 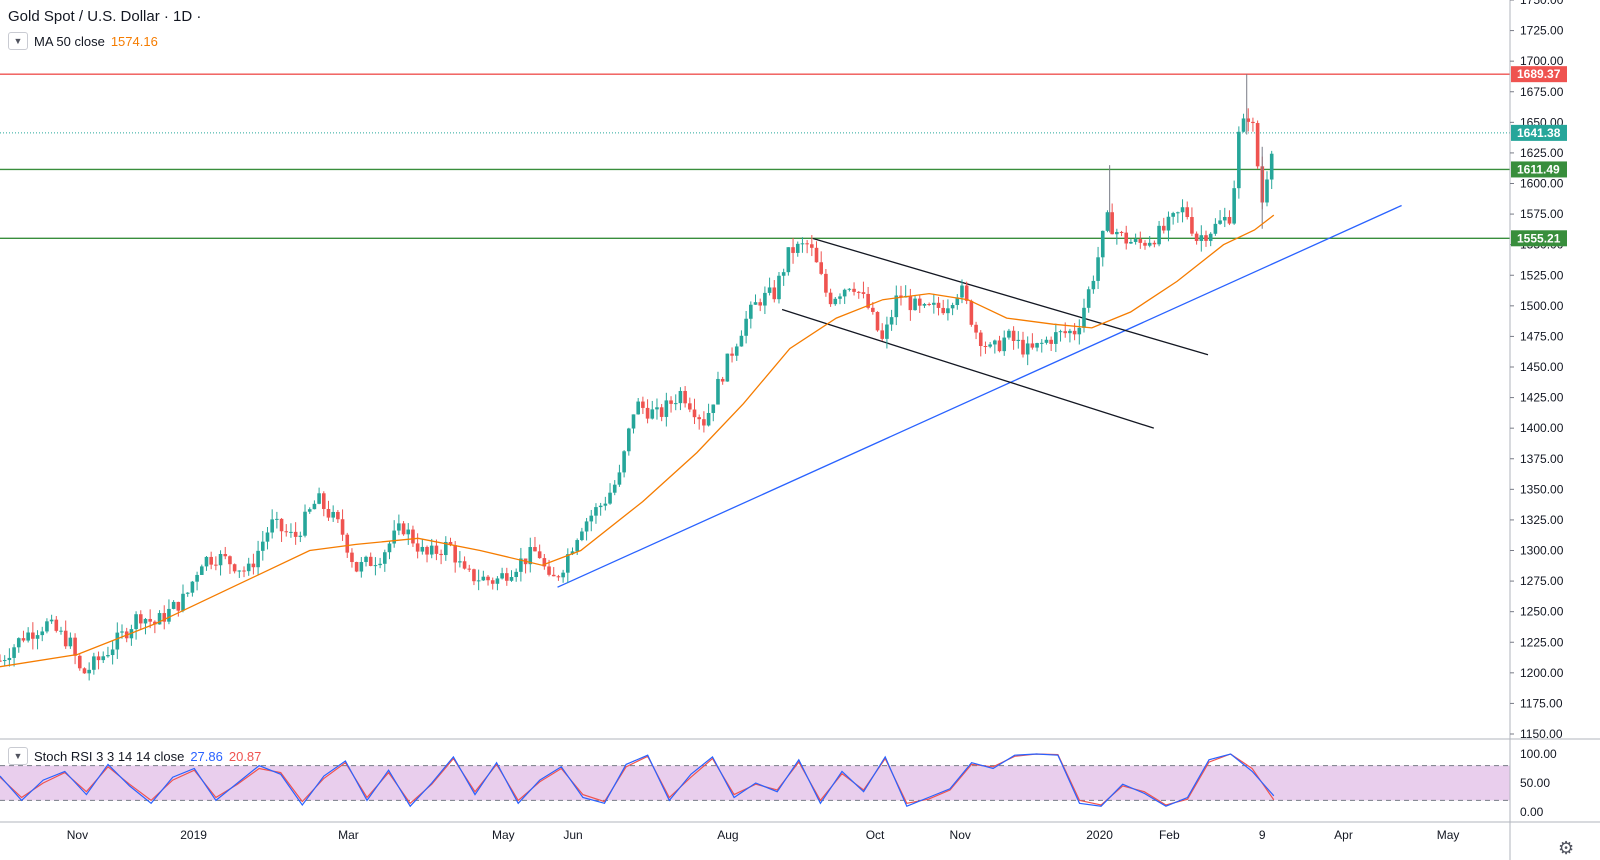 I want to click on price-tick-label: 1625.00, so click(x=1542, y=153).